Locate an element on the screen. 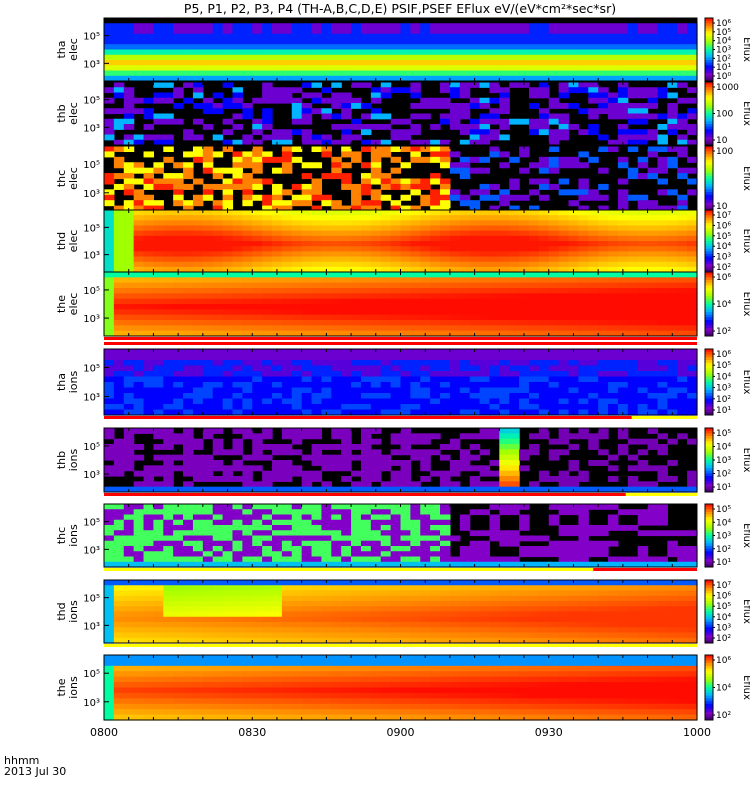  colorbar-label: Eflux is located at coordinates (745, 113).